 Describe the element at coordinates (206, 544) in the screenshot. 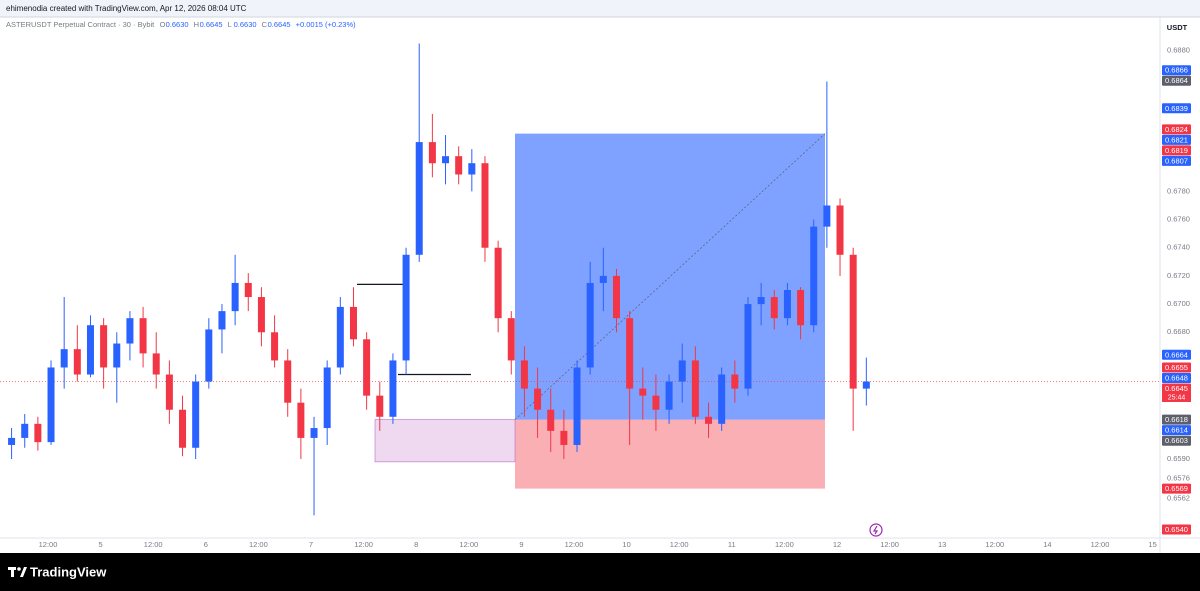

I see `x-tick-label: 6` at that location.